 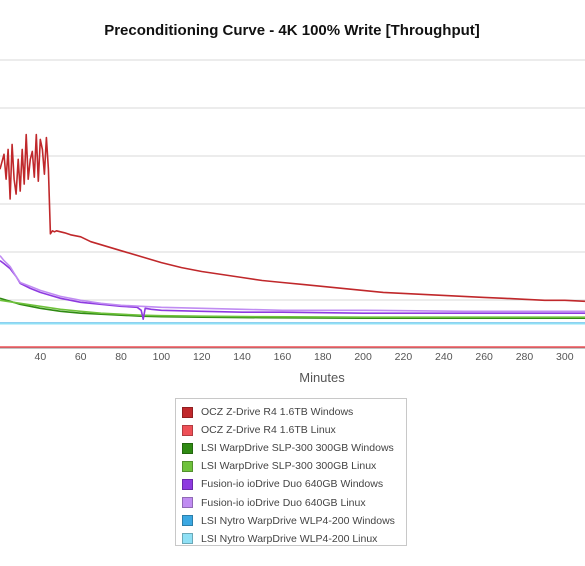 I want to click on x-tick-label: 180, so click(x=323, y=357).